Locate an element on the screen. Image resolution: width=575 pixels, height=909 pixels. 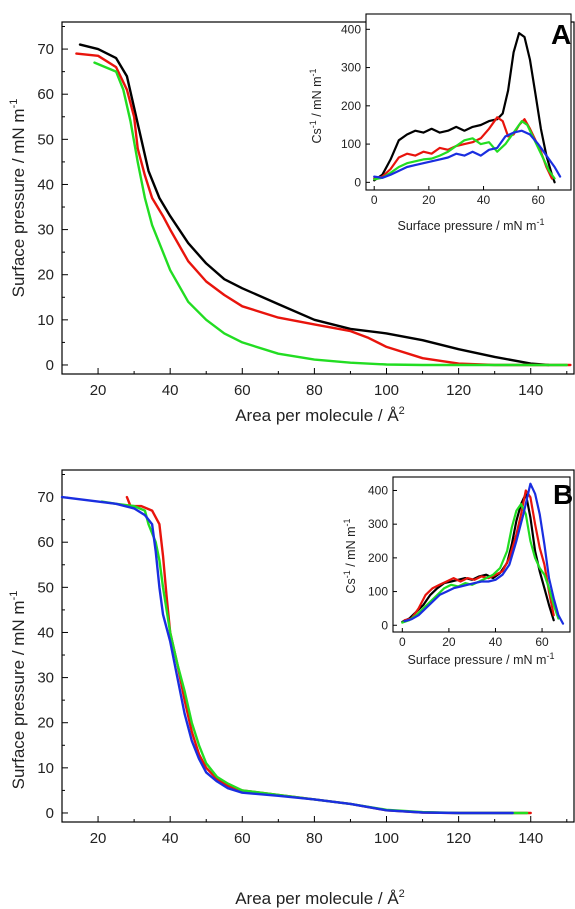
panel-a-y-tick-label-4: 40 is located at coordinates (45, 184).